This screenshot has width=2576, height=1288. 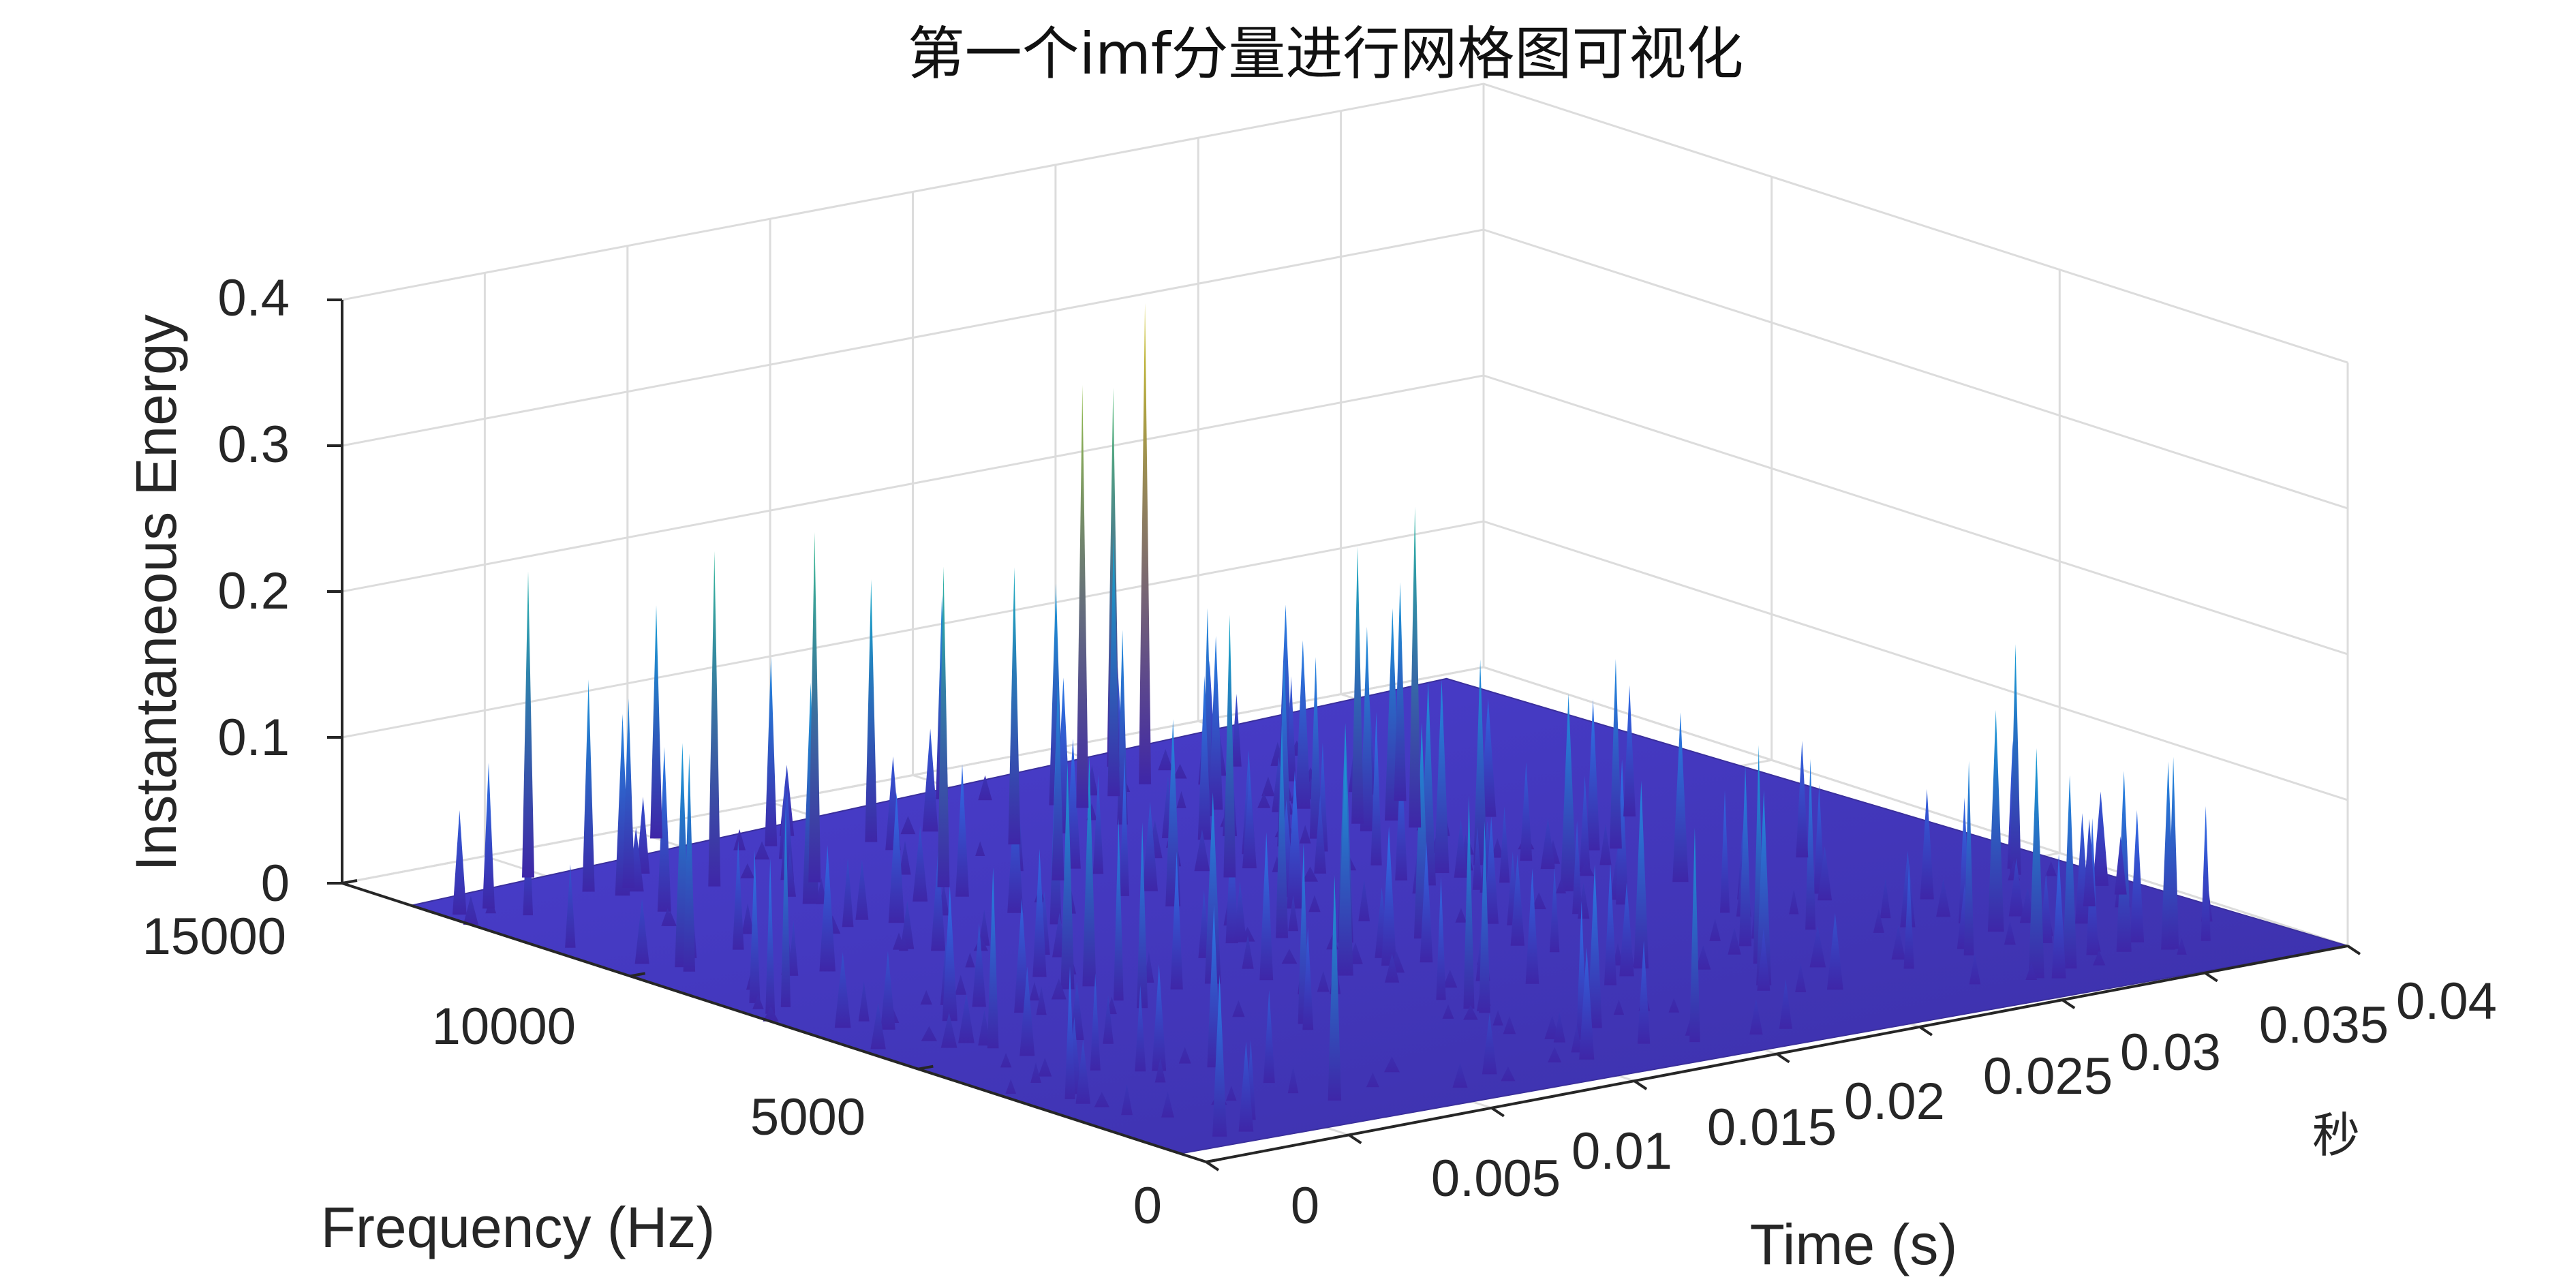 I want to click on x-tick-label: 0.03, so click(x=2170, y=1053).